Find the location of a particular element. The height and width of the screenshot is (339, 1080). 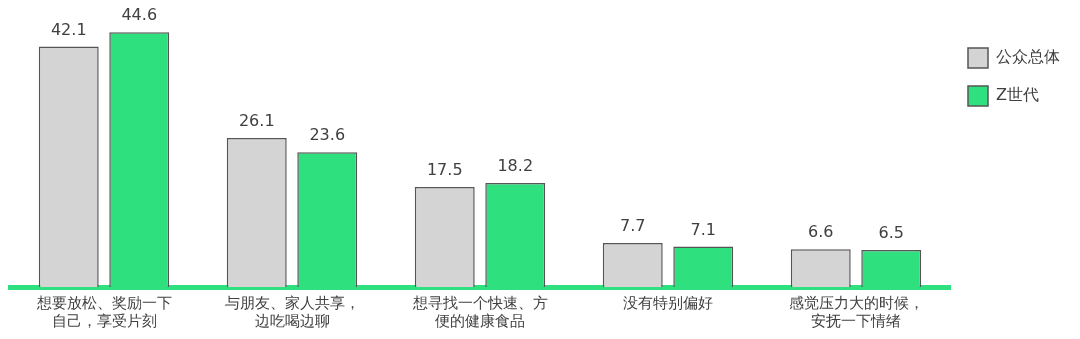

x-tick-label: 与朋友、家人共享，边吃喝边聊 is located at coordinates (292, 311).